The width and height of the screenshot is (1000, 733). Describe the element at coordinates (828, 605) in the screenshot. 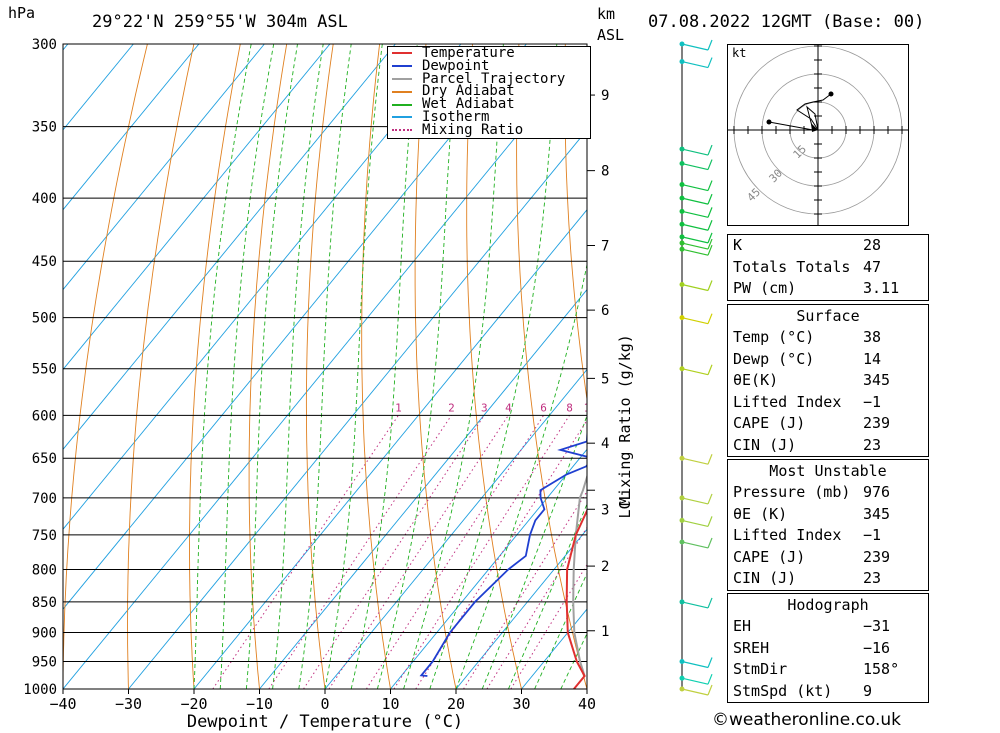

I see `hodograph-table-title: Hodograph` at that location.